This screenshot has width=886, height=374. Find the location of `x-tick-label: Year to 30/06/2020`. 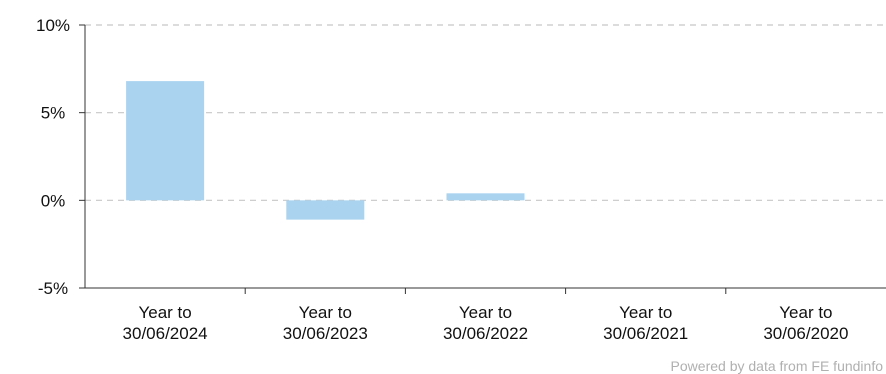

x-tick-label: Year to 30/06/2020 is located at coordinates (805, 323).